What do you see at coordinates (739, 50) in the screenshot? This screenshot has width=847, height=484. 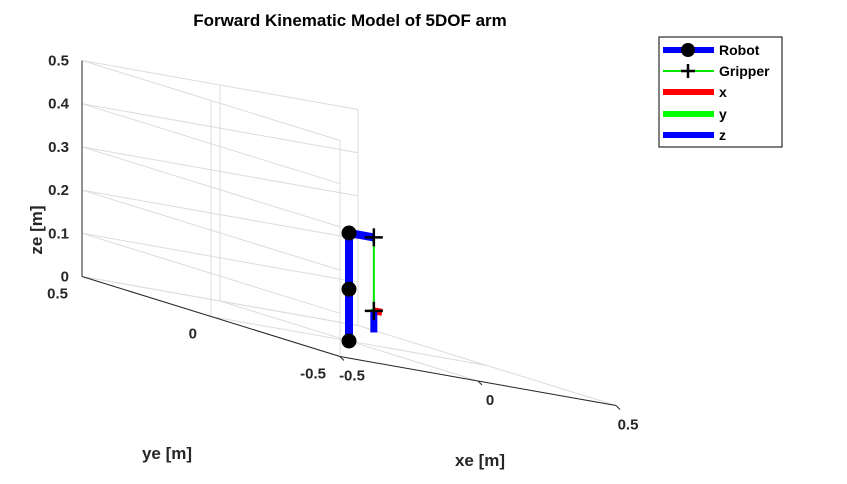 I see `legend-label-robot: Robot` at bounding box center [739, 50].